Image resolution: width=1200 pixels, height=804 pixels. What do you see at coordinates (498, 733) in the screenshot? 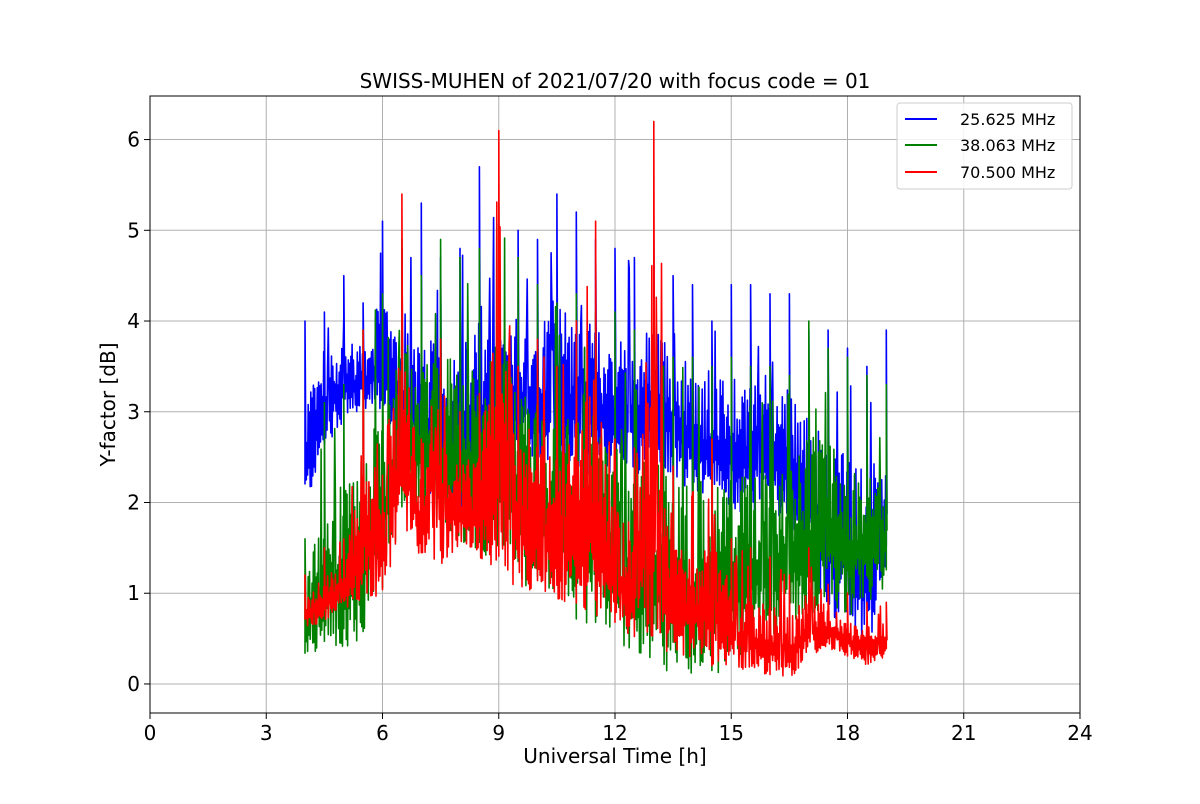
I see `x-tick-label: 9` at bounding box center [498, 733].